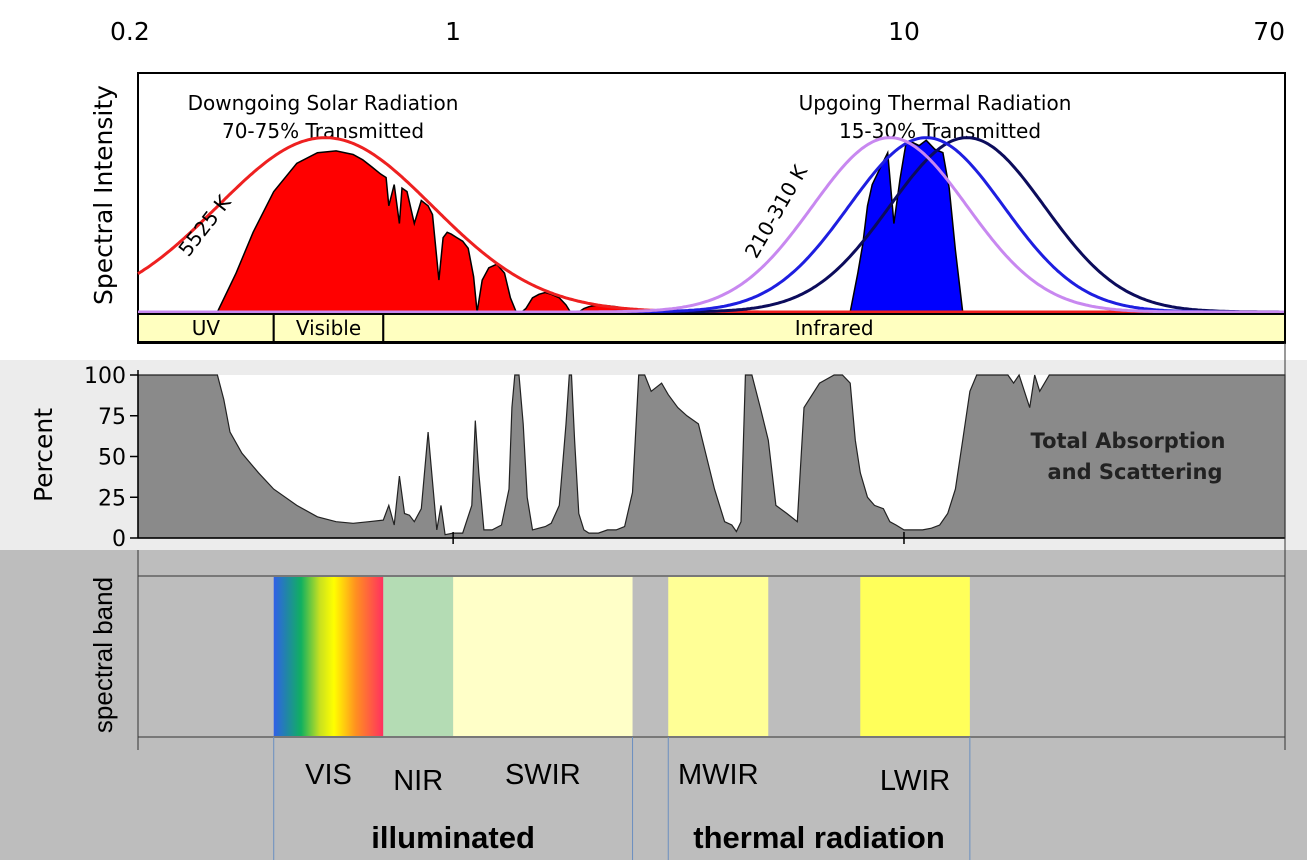  I want to click on band-label-nir: NIR, so click(418, 781).